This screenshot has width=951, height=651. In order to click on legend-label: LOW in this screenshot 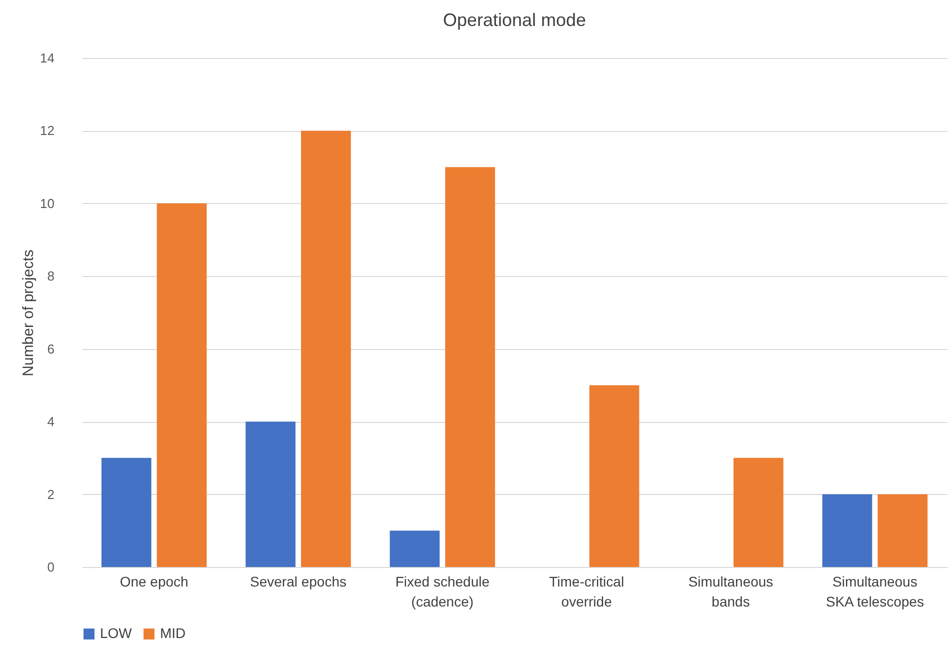, I will do `click(116, 633)`.